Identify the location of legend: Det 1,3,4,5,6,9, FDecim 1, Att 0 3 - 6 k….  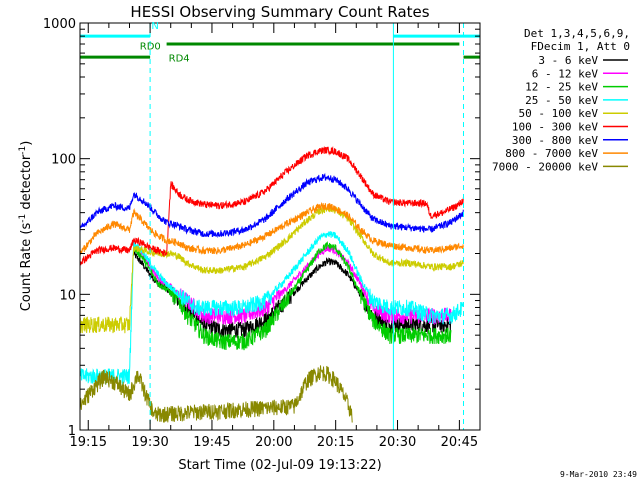
(561, 100).